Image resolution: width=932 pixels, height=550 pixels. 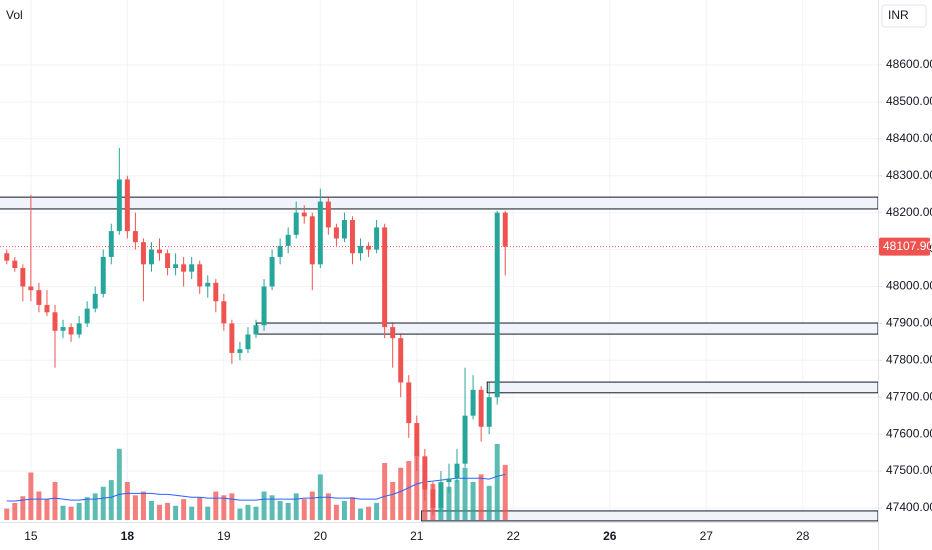 What do you see at coordinates (909, 433) in the screenshot?
I see `y-tick-label: 47600.00` at bounding box center [909, 433].